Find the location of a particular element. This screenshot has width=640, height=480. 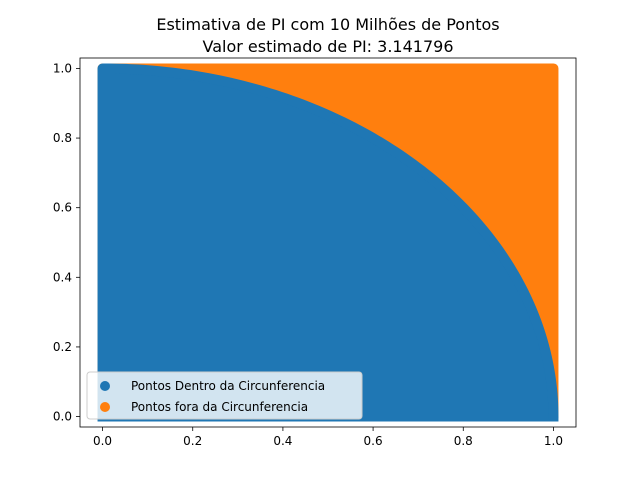

x-tick-label: 0.4 is located at coordinates (282, 441).